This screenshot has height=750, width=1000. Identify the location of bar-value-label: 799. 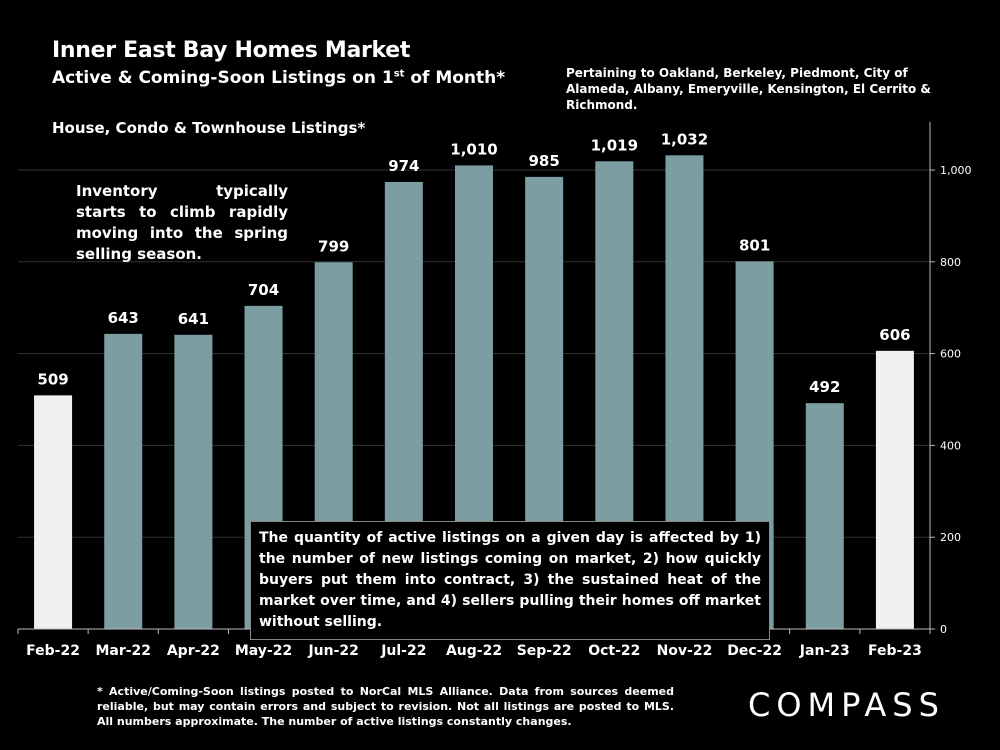
(333, 246).